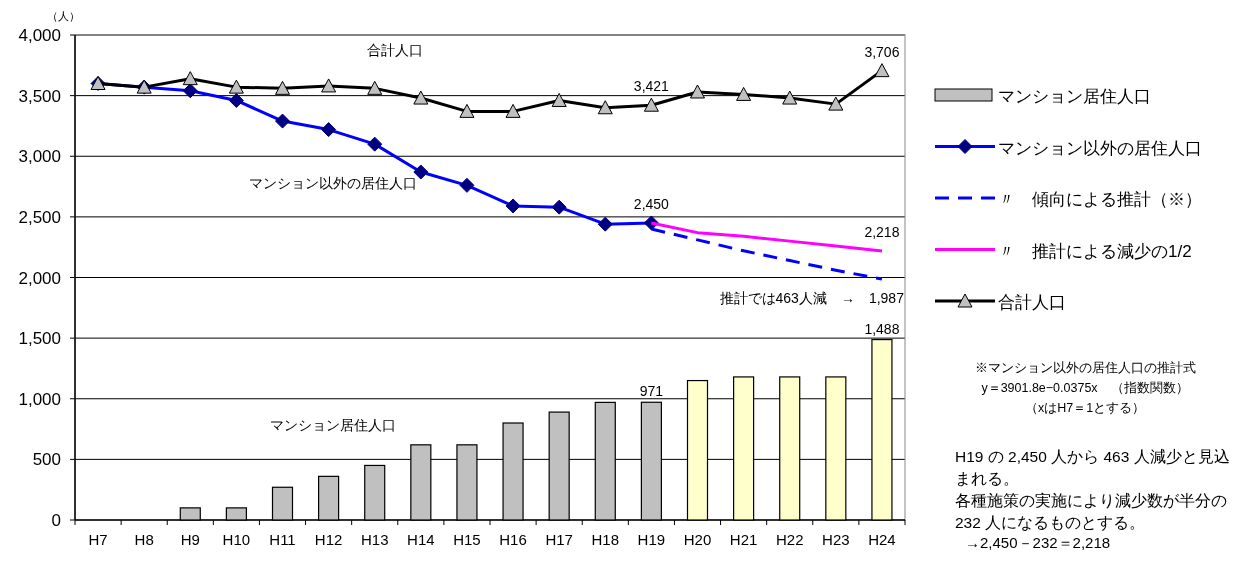  What do you see at coordinates (98, 539) in the screenshot?
I see `x-tick-label: H7` at bounding box center [98, 539].